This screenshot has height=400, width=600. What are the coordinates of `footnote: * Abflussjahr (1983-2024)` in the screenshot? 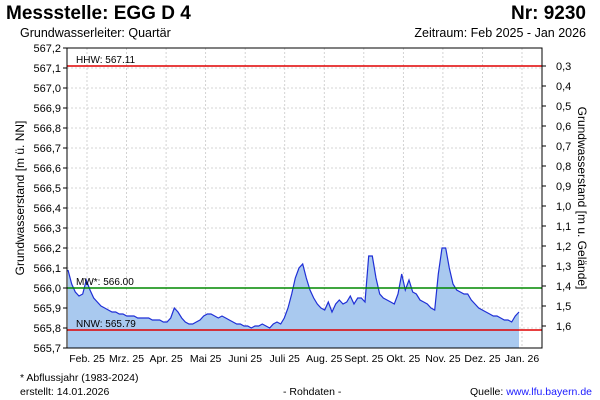 It's located at (79, 378).